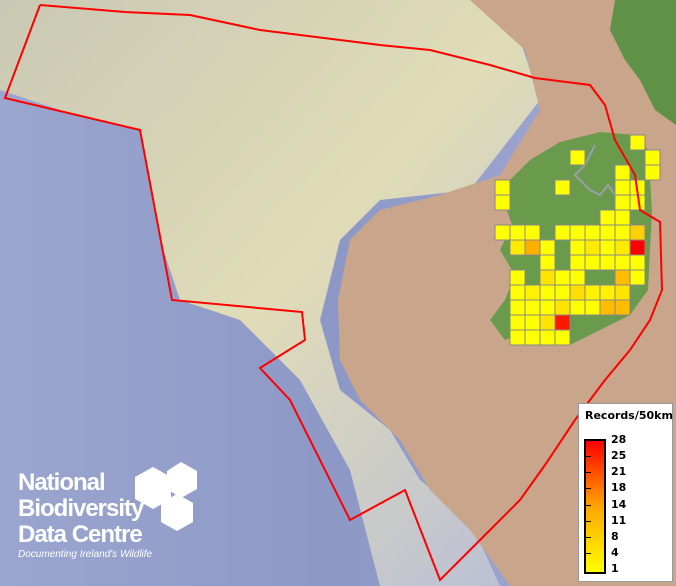 The height and width of the screenshot is (586, 676). I want to click on legend-tick-label: 1, so click(615, 568).